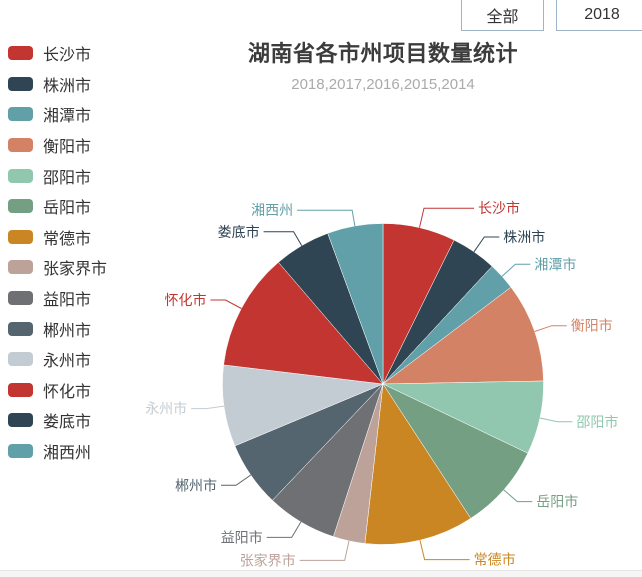  What do you see at coordinates (67, 86) in the screenshot?
I see `legend-label: 株洲市` at bounding box center [67, 86].